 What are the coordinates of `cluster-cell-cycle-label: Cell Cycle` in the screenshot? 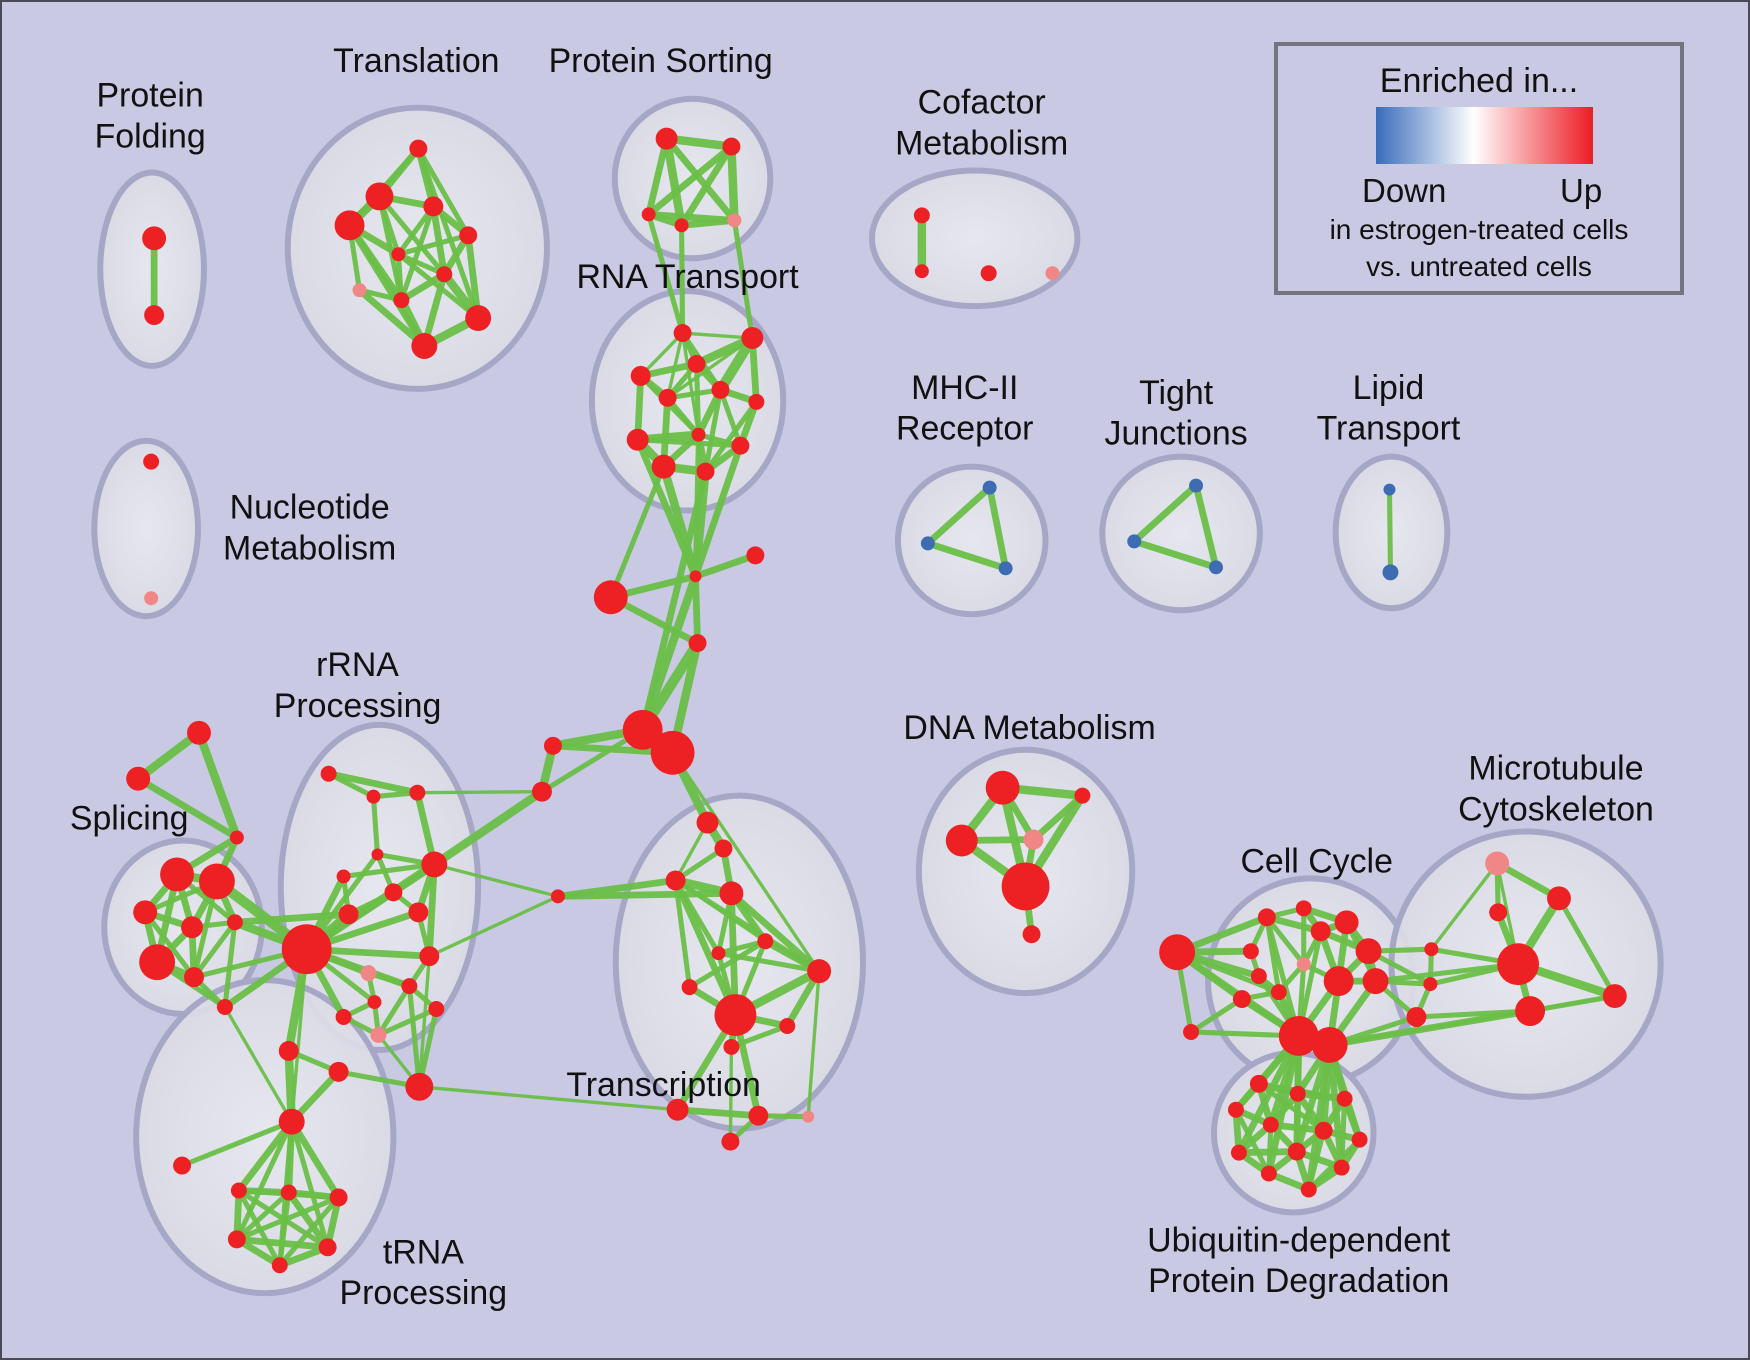 It's located at (1316, 861).